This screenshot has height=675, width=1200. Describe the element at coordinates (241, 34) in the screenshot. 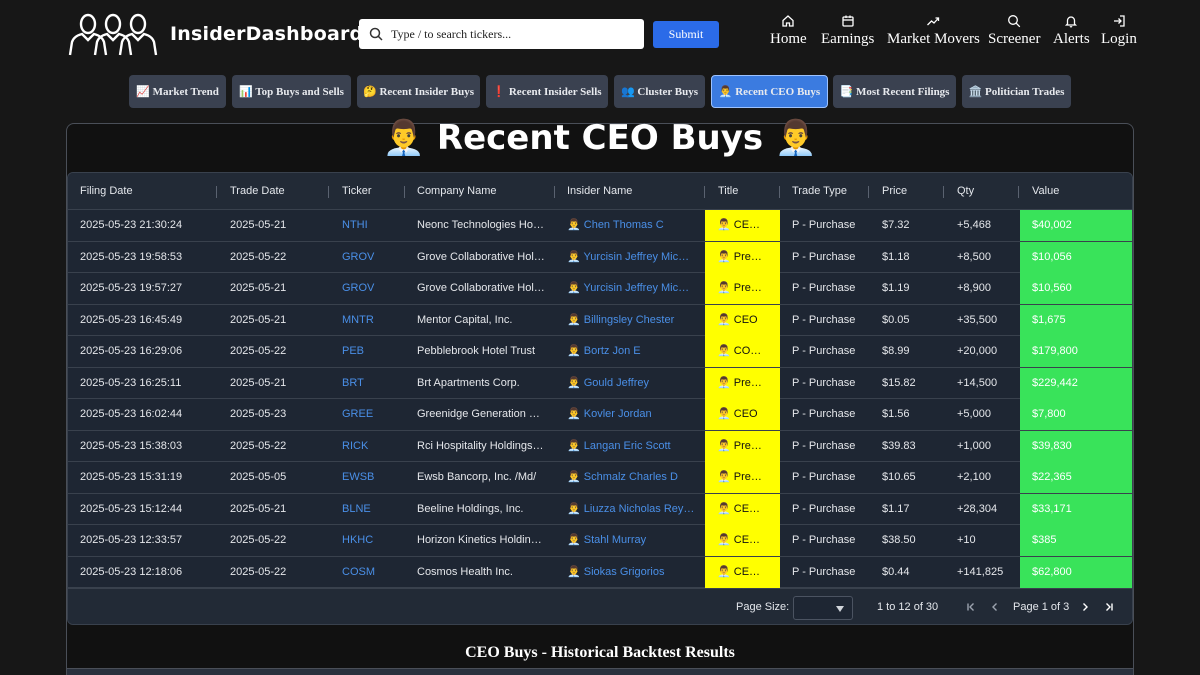

I see `brand-logo: InsiderDashboard.com` at that location.